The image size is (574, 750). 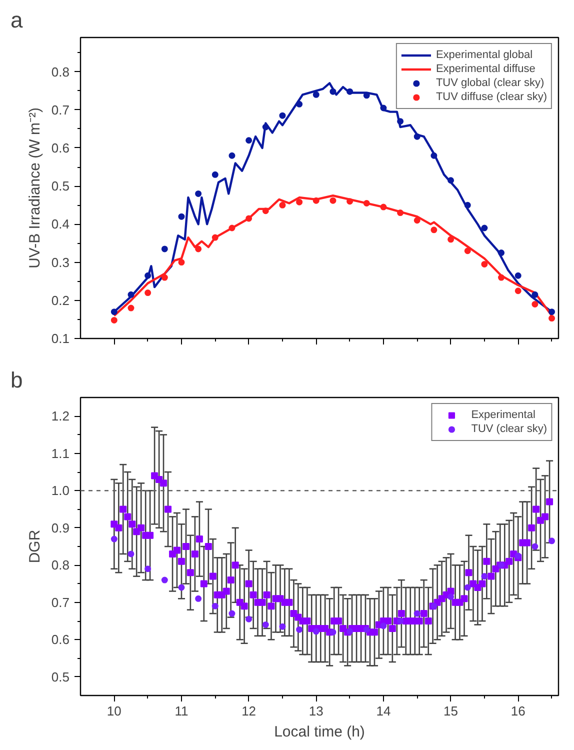 What do you see at coordinates (114, 711) in the screenshot?
I see `x-tick-label: 10` at bounding box center [114, 711].